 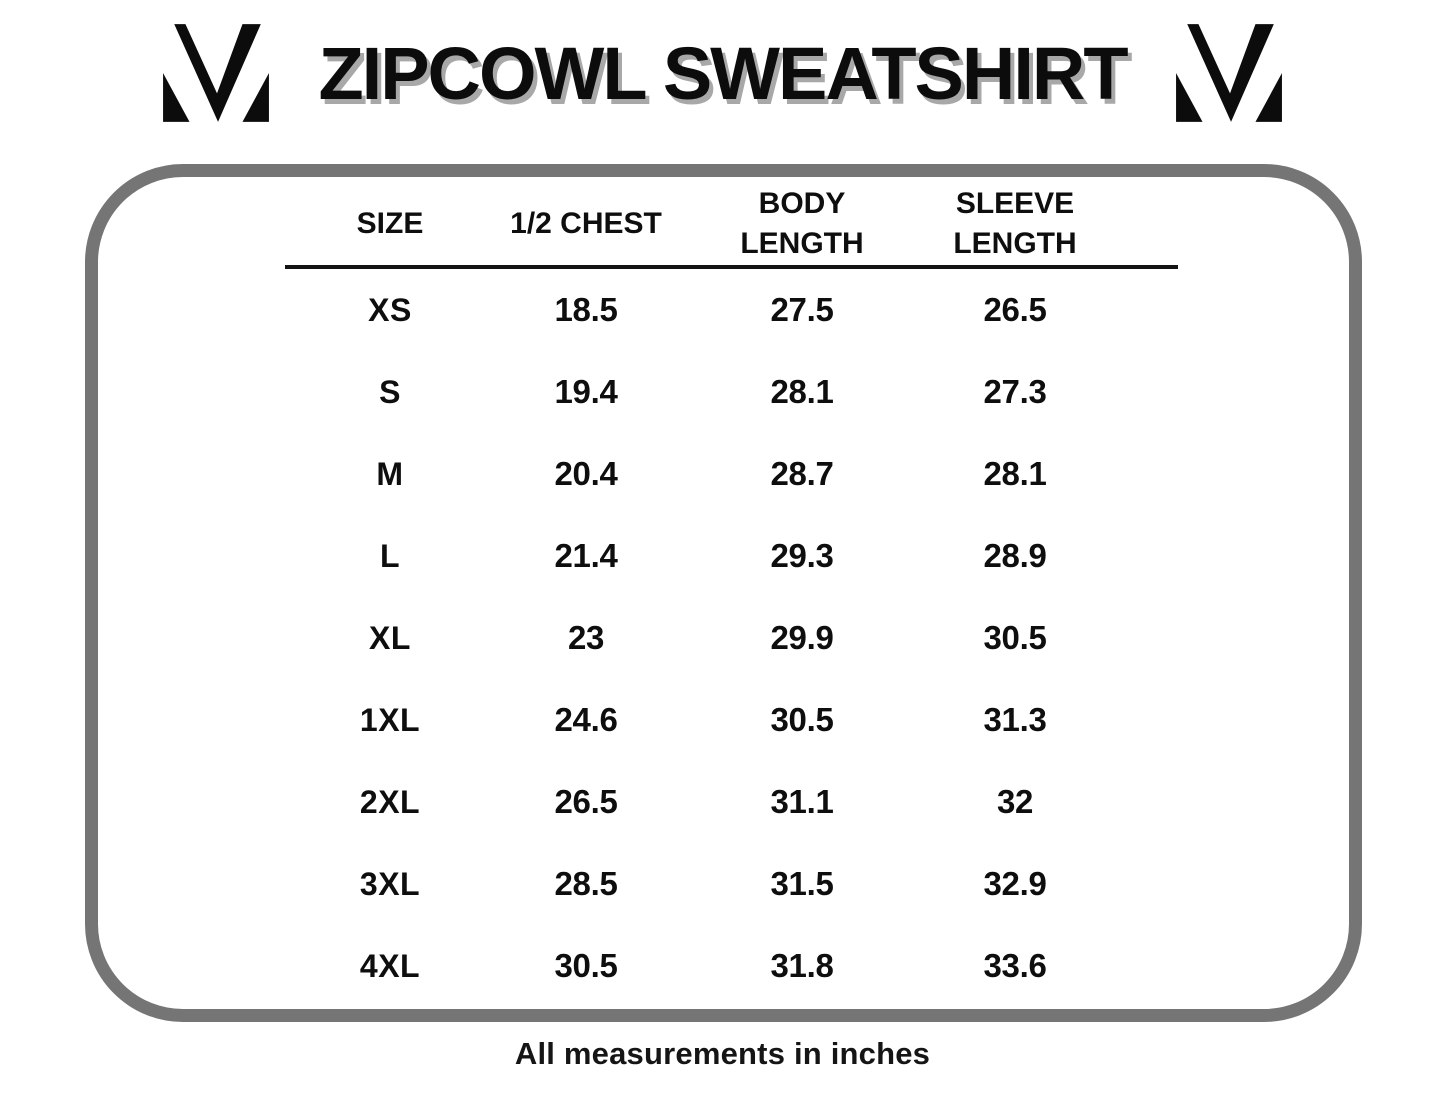 What do you see at coordinates (586, 965) in the screenshot?
I see `half-chest-cell: 30.5` at bounding box center [586, 965].